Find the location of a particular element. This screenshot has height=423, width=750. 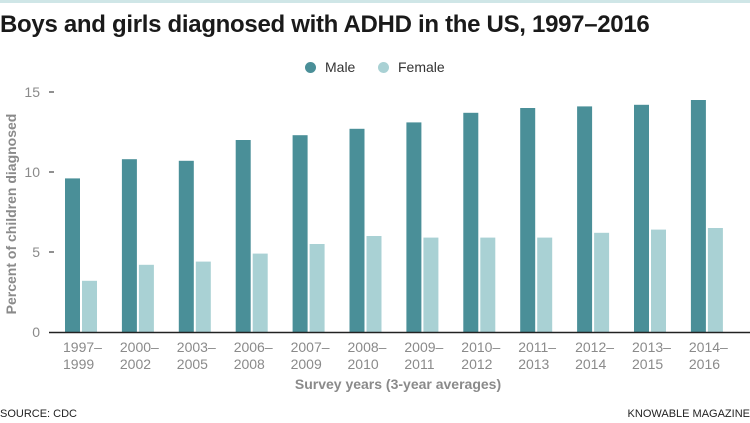

x-tick-label: 2008– 2010 is located at coordinates (367, 355).